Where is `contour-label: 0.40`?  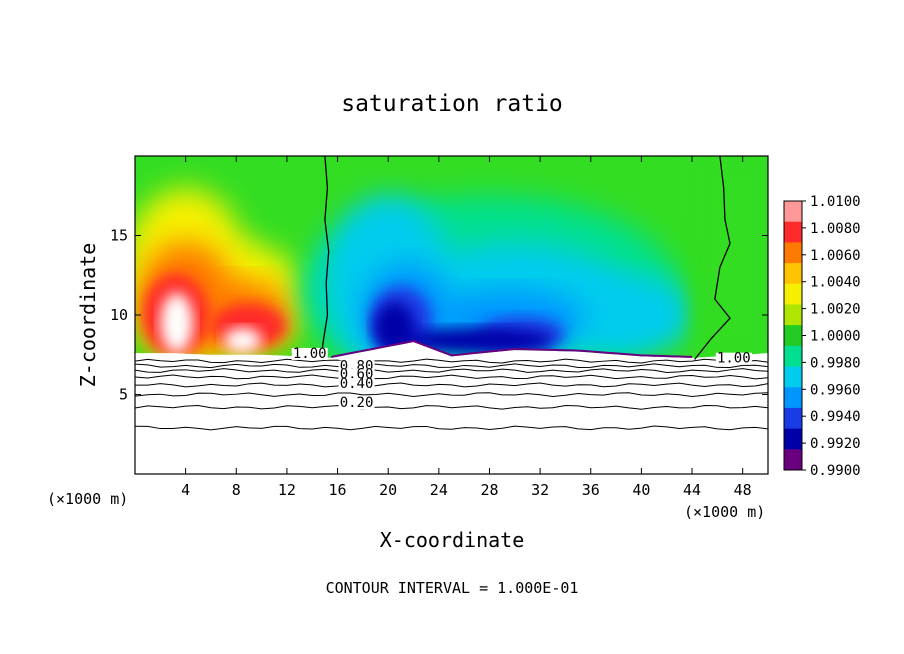
contour-label: 0.40 is located at coordinates (357, 384).